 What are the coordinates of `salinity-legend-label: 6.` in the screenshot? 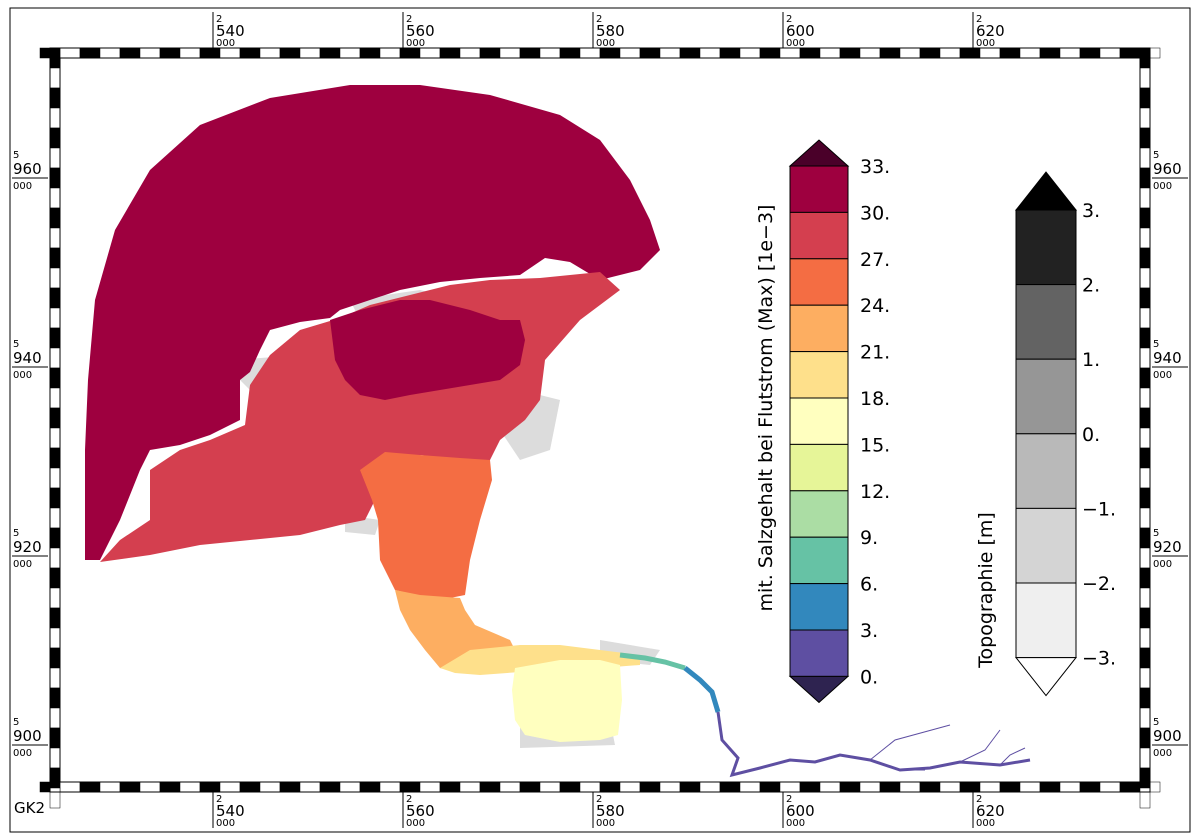 It's located at (869, 585).